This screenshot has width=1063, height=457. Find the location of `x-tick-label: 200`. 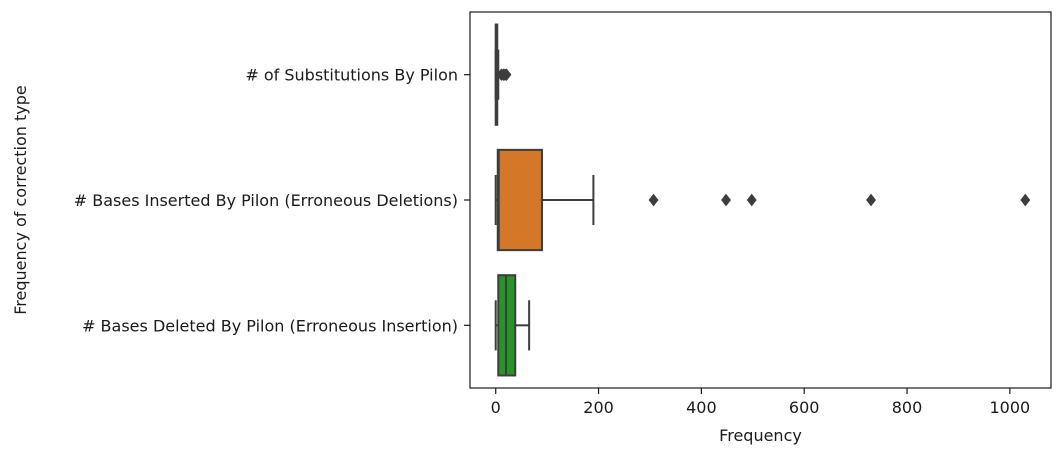

x-tick-label: 200 is located at coordinates (598, 407).